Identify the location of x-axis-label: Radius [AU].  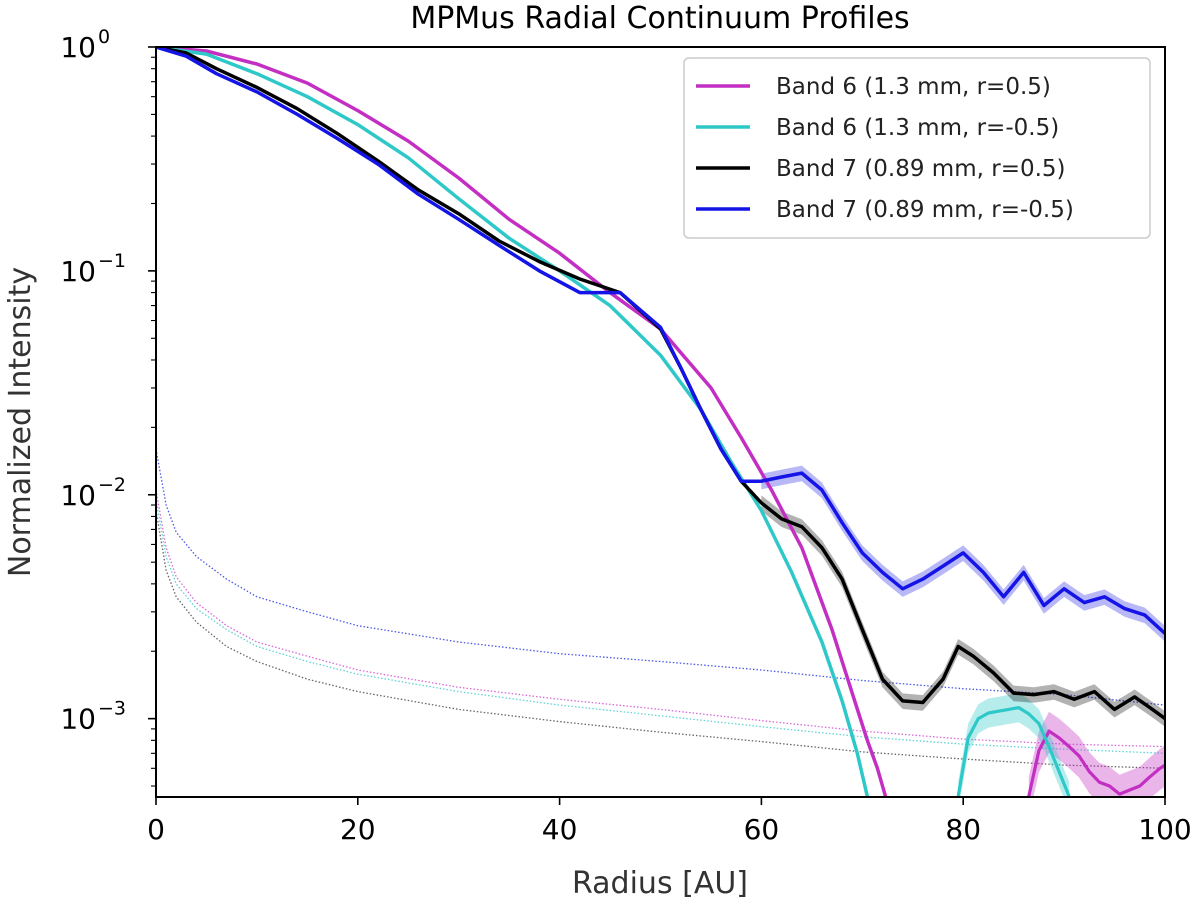
(660, 882).